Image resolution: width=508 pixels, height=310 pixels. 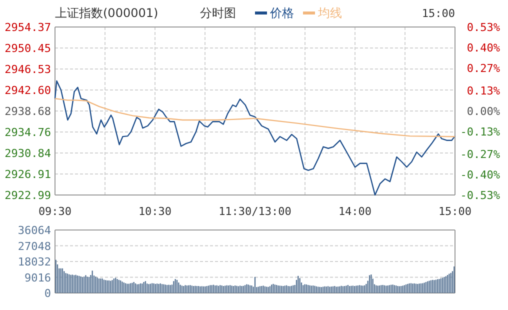 I want to click on text: 0.40%, so click(x=483, y=48).